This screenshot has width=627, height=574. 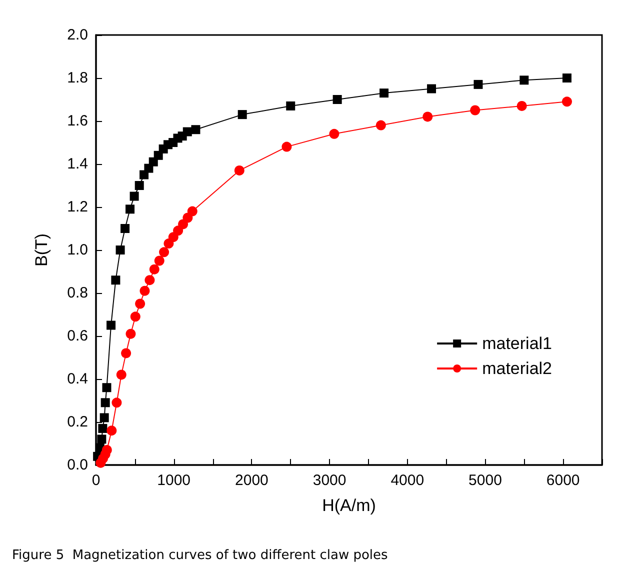 What do you see at coordinates (77, 293) in the screenshot?
I see `y-tick-label: 0.8` at bounding box center [77, 293].